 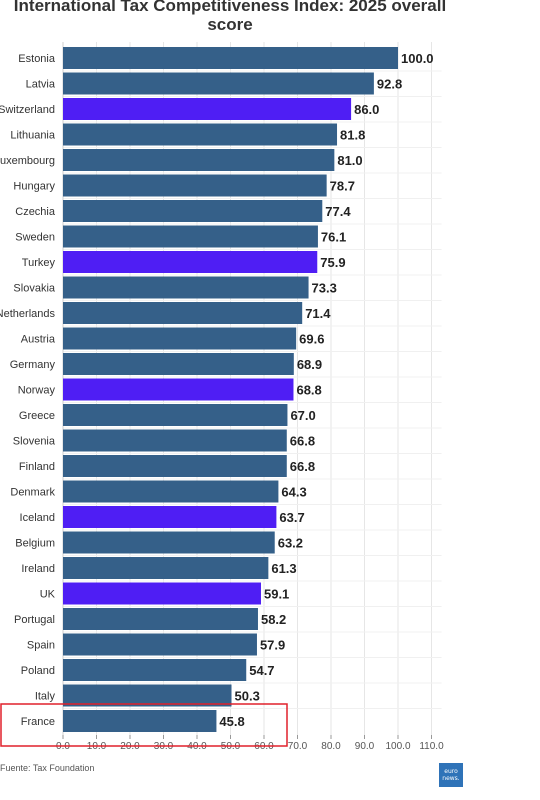 I want to click on category-label: Norway, so click(x=37, y=391).